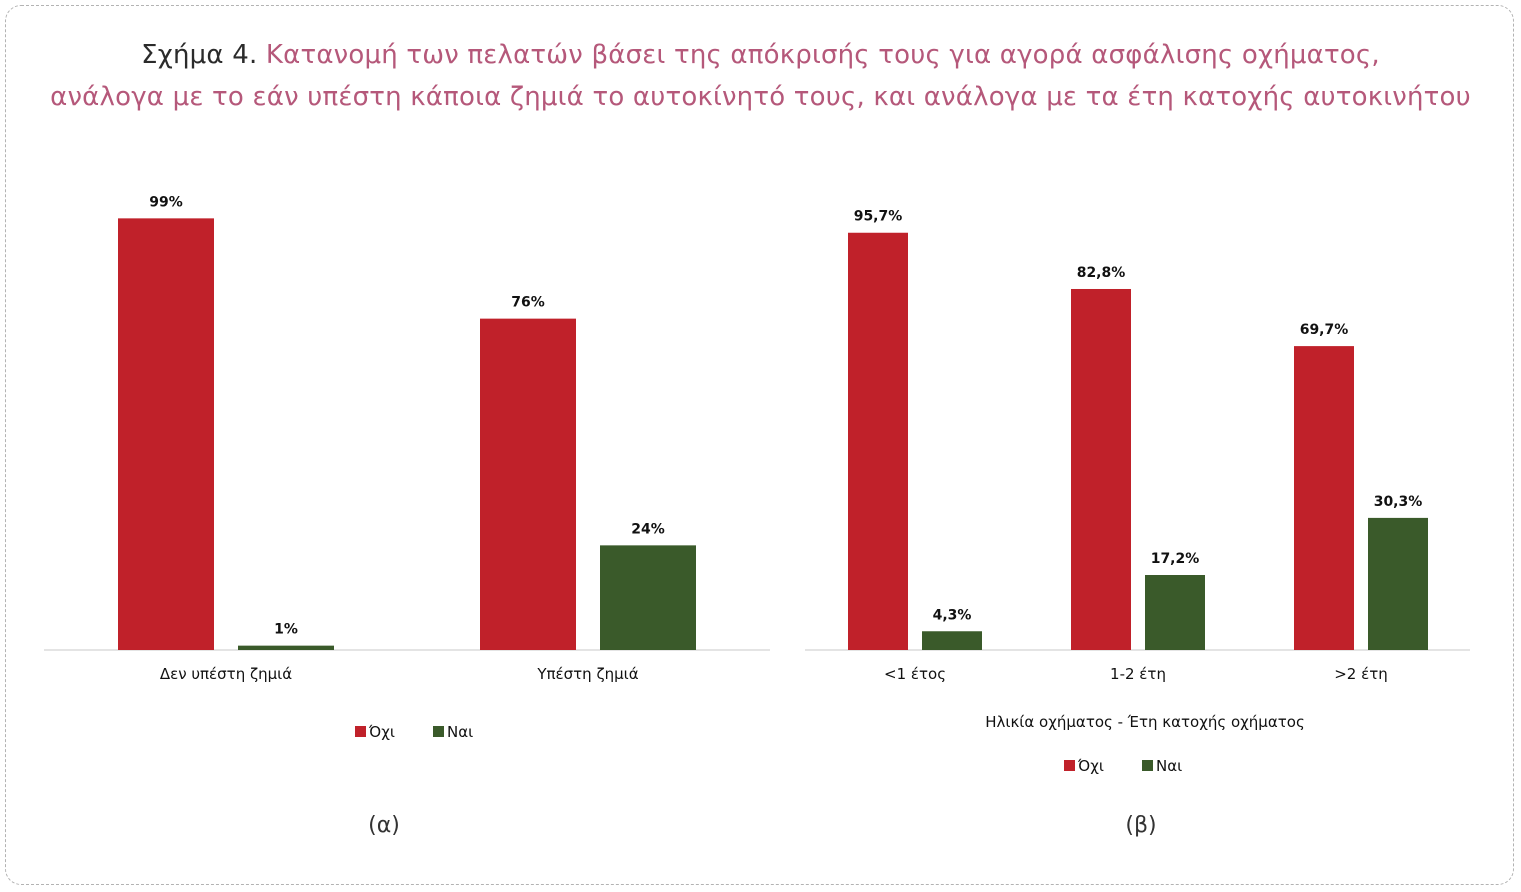 The image size is (1521, 892). I want to click on data-label: 69,7%, so click(1324, 330).